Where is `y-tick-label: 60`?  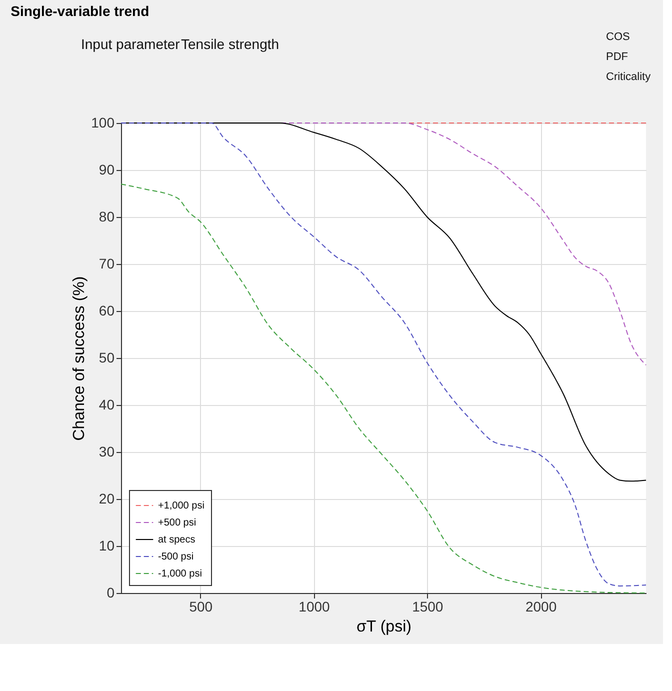
y-tick-label: 60 is located at coordinates (106, 310).